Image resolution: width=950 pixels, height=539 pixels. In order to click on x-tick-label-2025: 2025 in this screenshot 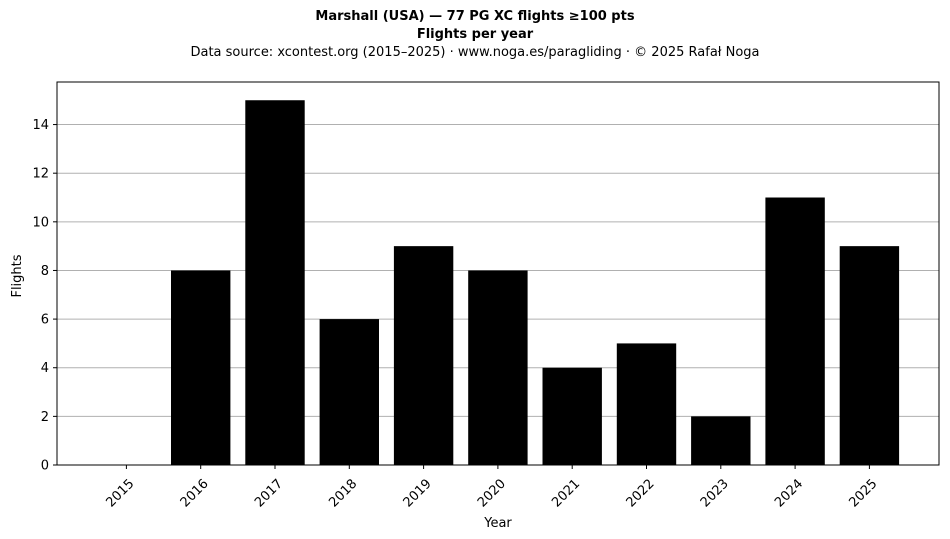, I will do `click(863, 493)`.